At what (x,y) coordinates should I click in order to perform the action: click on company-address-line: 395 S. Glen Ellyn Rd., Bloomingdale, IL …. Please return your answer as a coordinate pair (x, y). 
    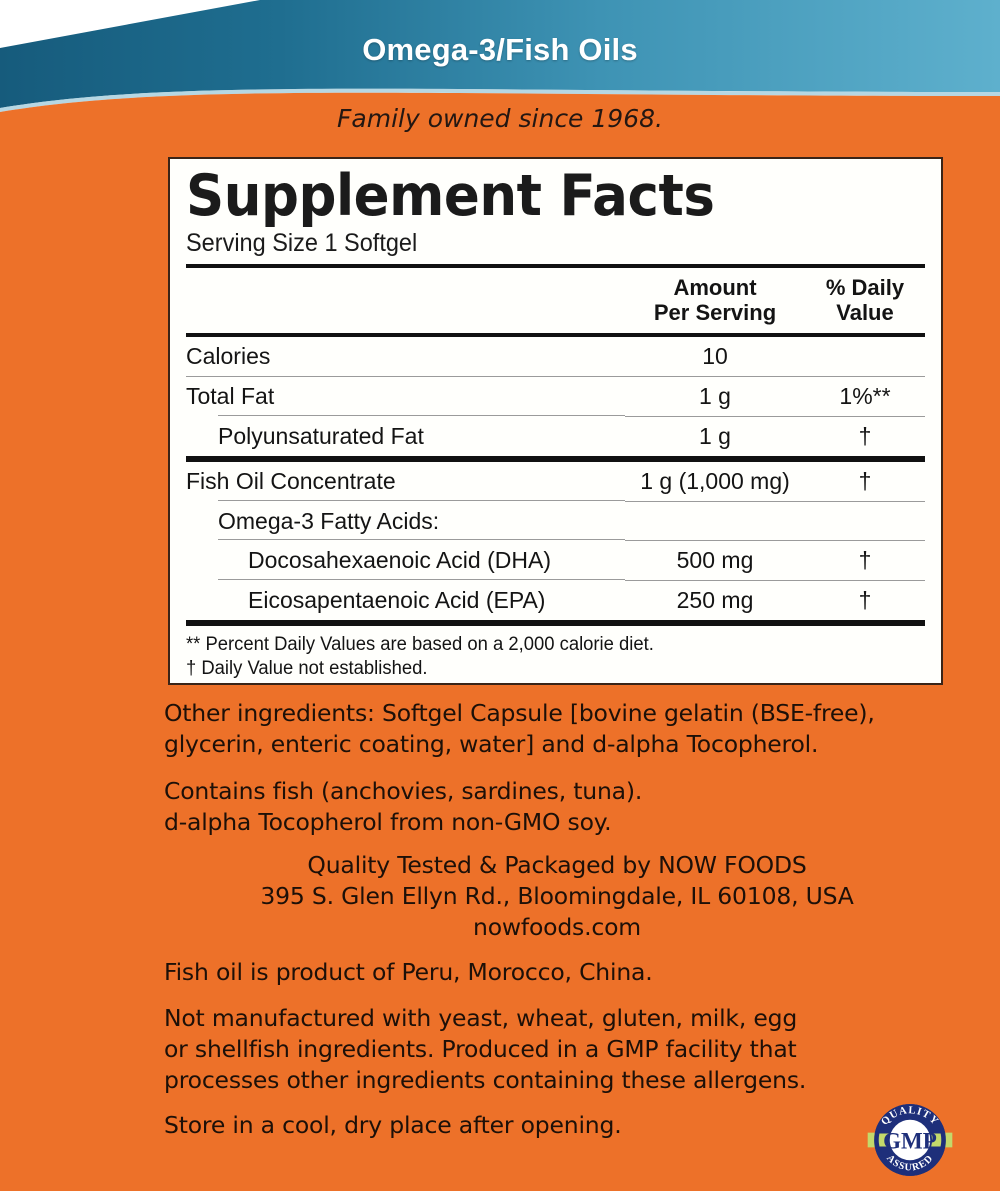
    Looking at the image, I should click on (557, 896).